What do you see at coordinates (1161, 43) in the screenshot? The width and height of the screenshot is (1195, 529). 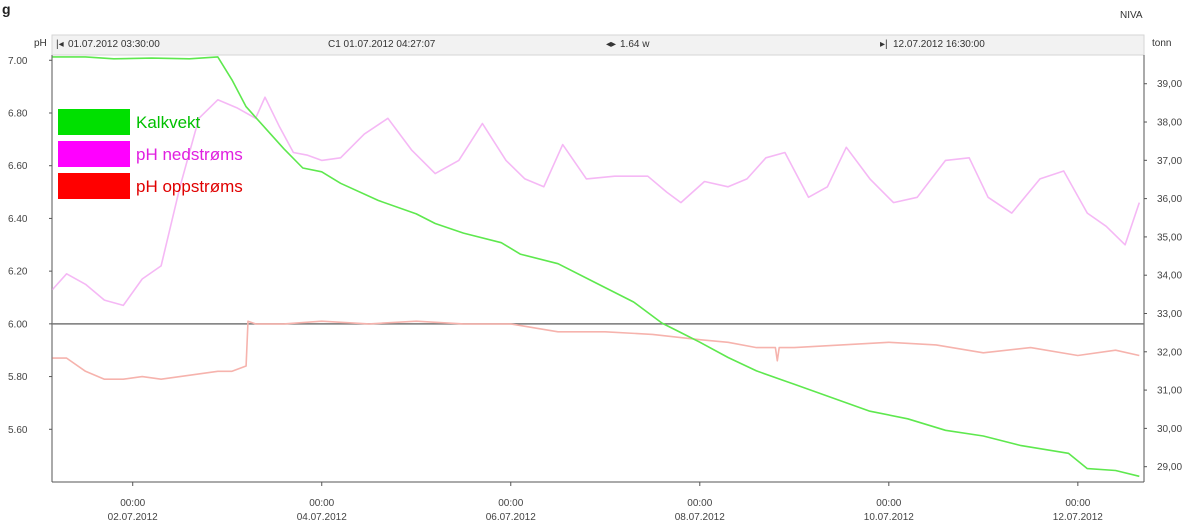 I see `right-axis-unit: tonn` at bounding box center [1161, 43].